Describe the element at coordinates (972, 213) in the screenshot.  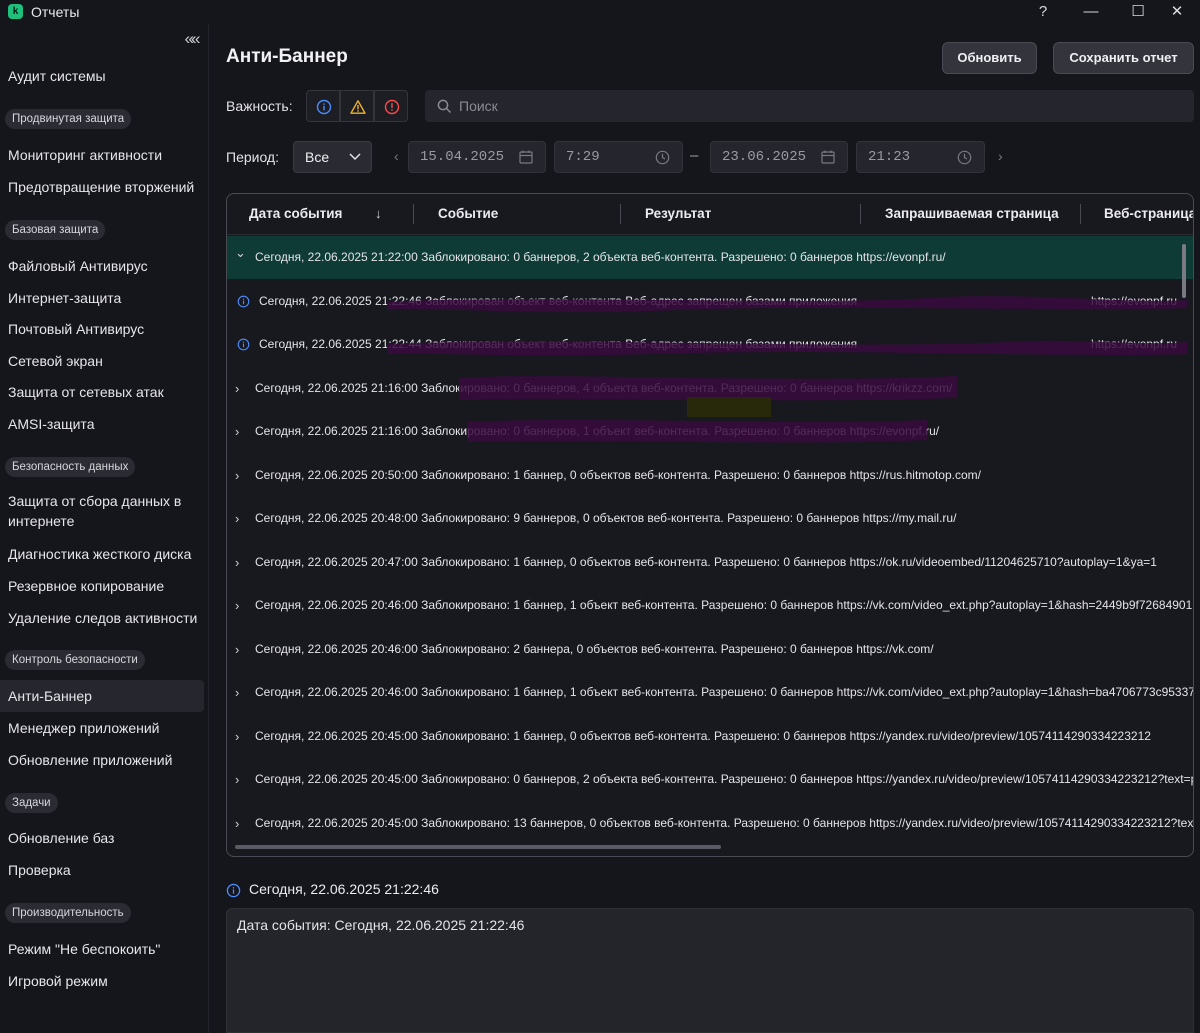
I see `column-requested-page: Запрашиваемая страница` at that location.